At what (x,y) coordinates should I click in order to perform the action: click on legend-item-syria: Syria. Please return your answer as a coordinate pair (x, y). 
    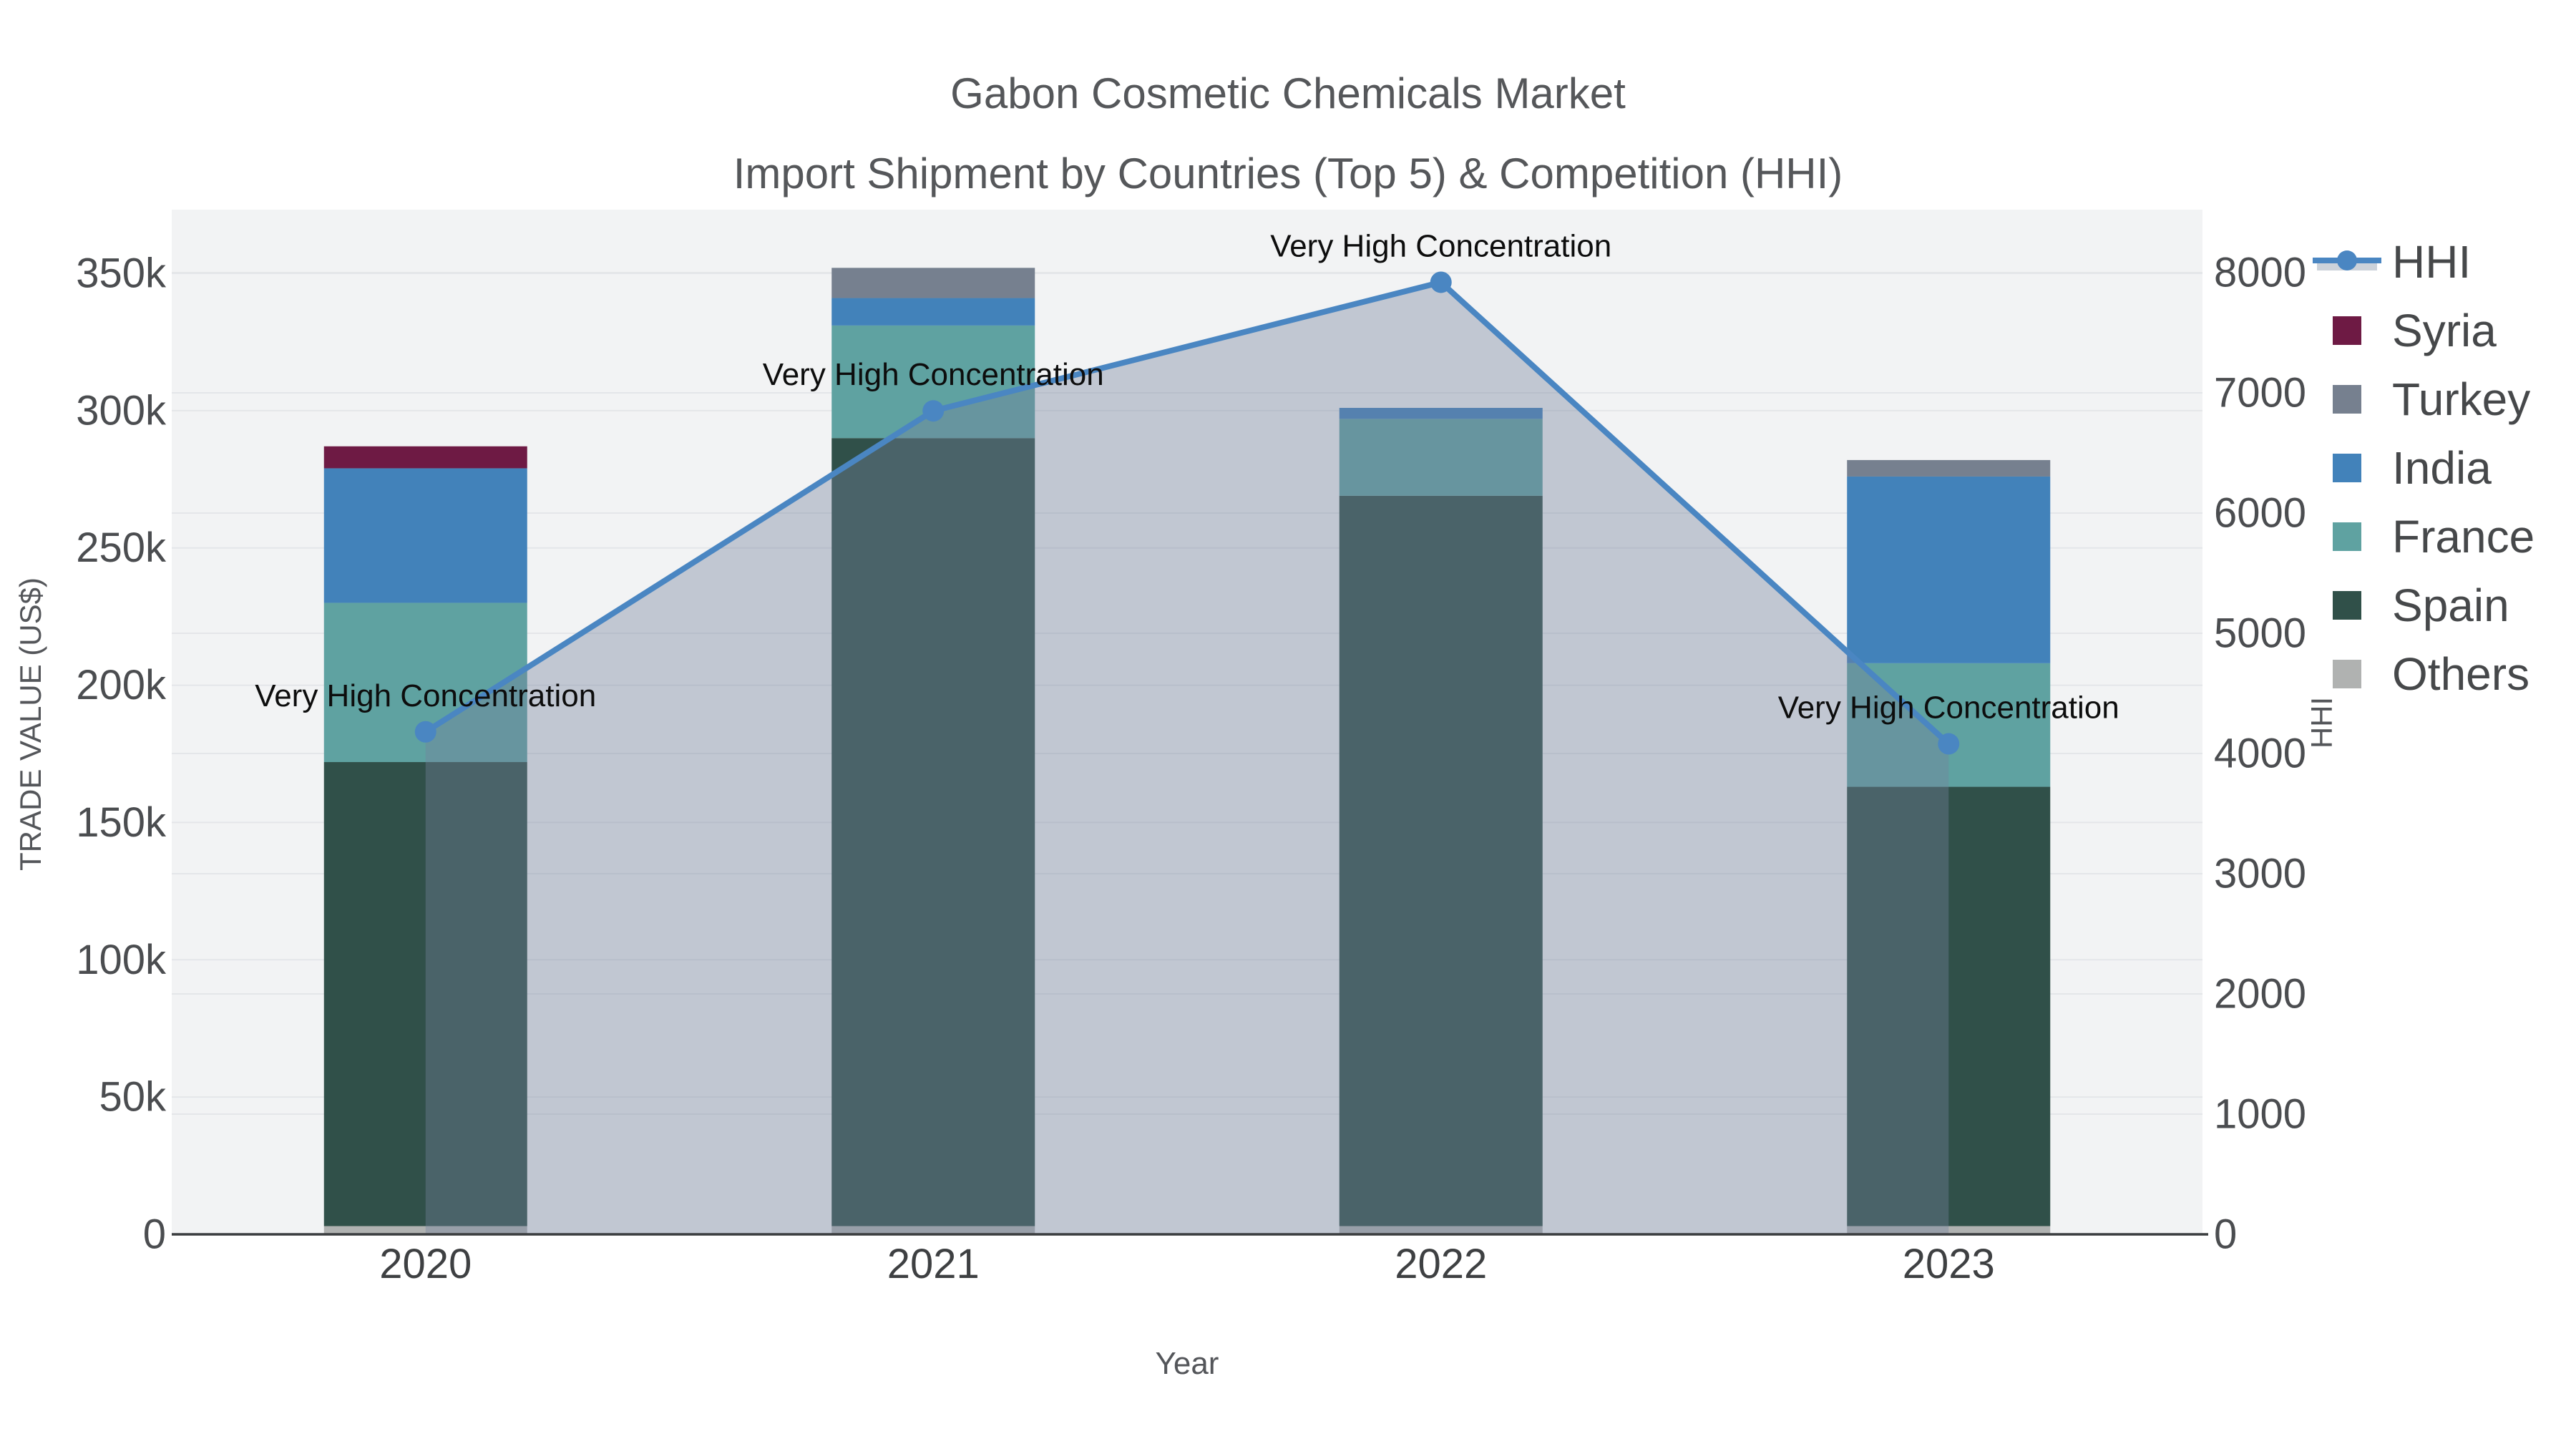
    Looking at the image, I should click on (2415, 330).